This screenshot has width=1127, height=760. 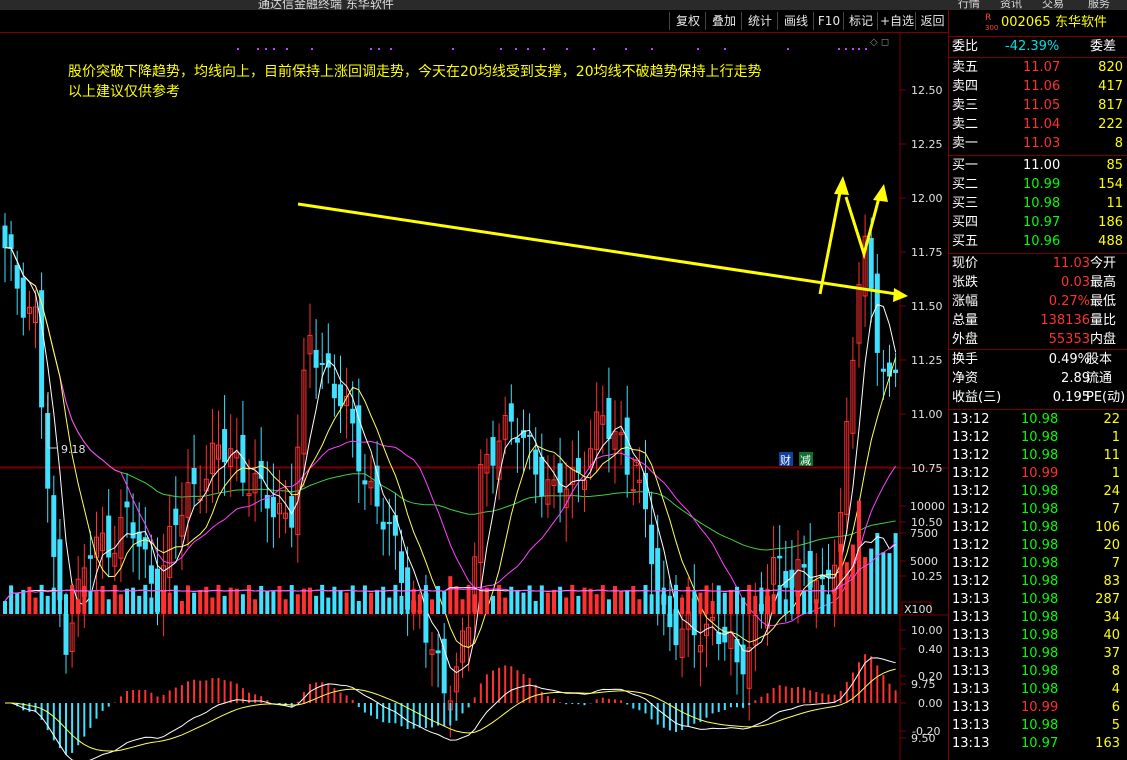 I want to click on bid-row: 买五 10.96 488, so click(x=1038, y=242).